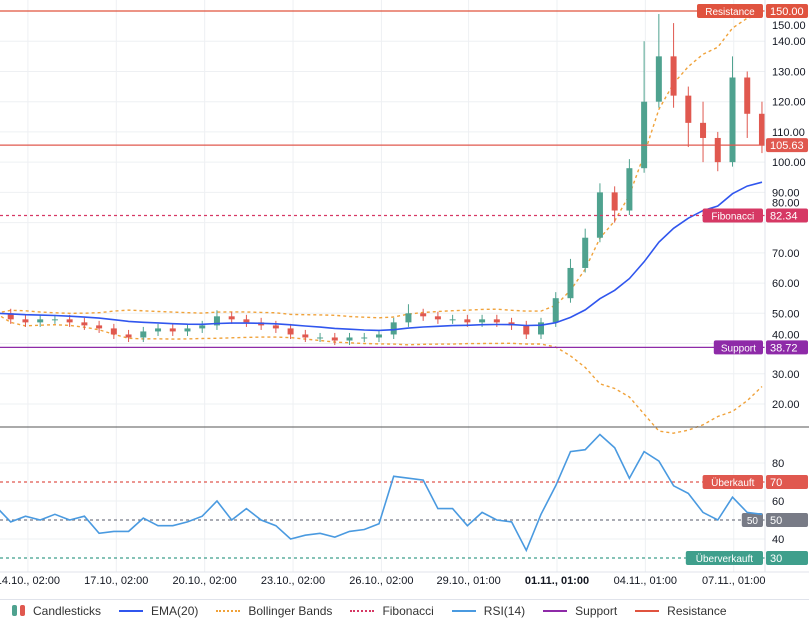 The width and height of the screenshot is (809, 621). Describe the element at coordinates (786, 314) in the screenshot. I see `y-tick-label: 50.00` at that location.